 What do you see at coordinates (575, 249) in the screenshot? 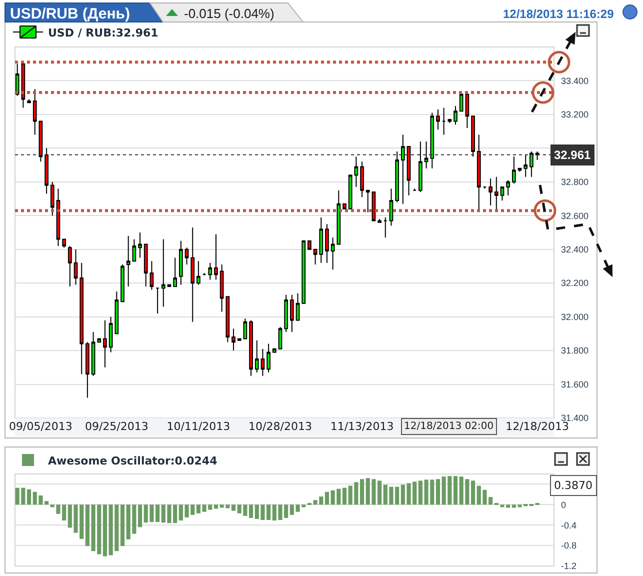
I see `y-tick-label: 32.400` at bounding box center [575, 249].